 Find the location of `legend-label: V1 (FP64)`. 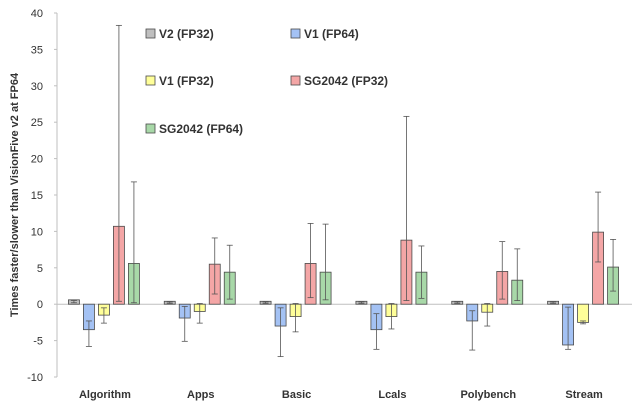

legend-label: V1 (FP64) is located at coordinates (331, 34).